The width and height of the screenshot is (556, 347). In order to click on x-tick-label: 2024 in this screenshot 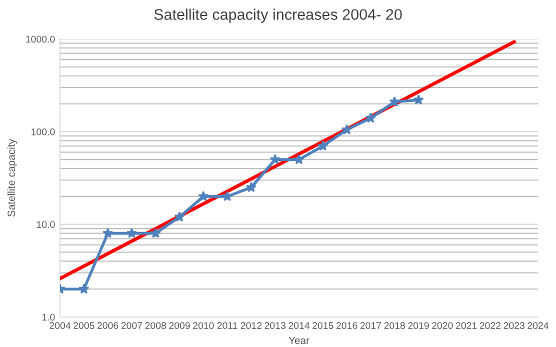, I will do `click(538, 325)`.